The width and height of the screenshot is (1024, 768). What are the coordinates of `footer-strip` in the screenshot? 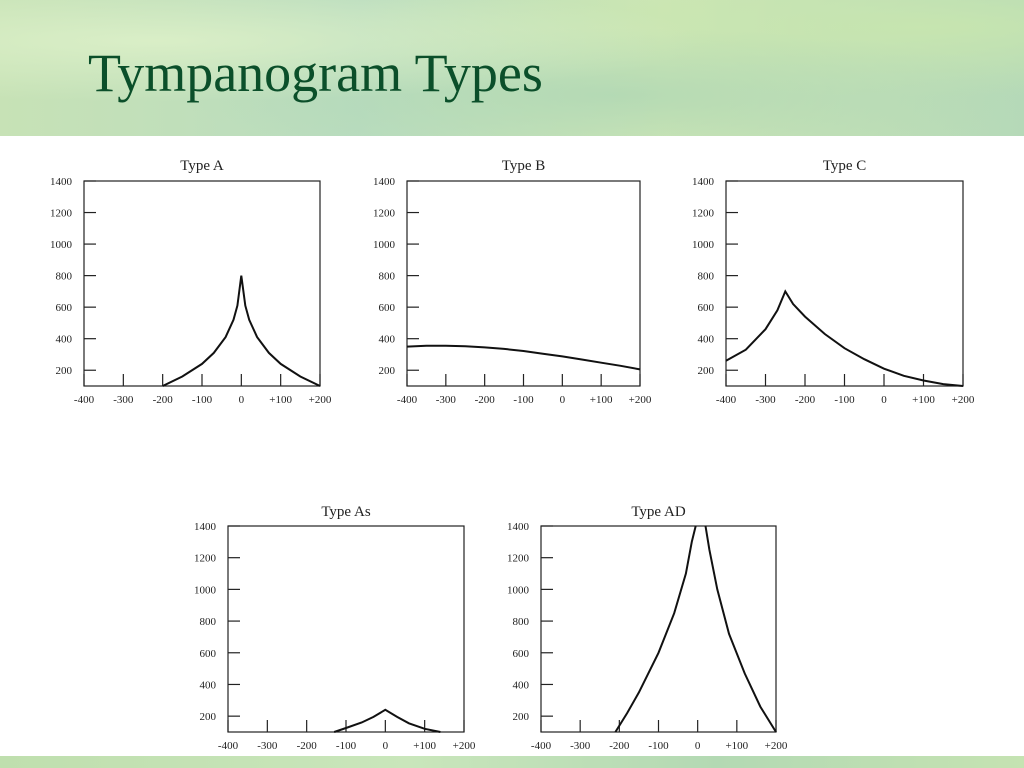 It's located at (512, 762).